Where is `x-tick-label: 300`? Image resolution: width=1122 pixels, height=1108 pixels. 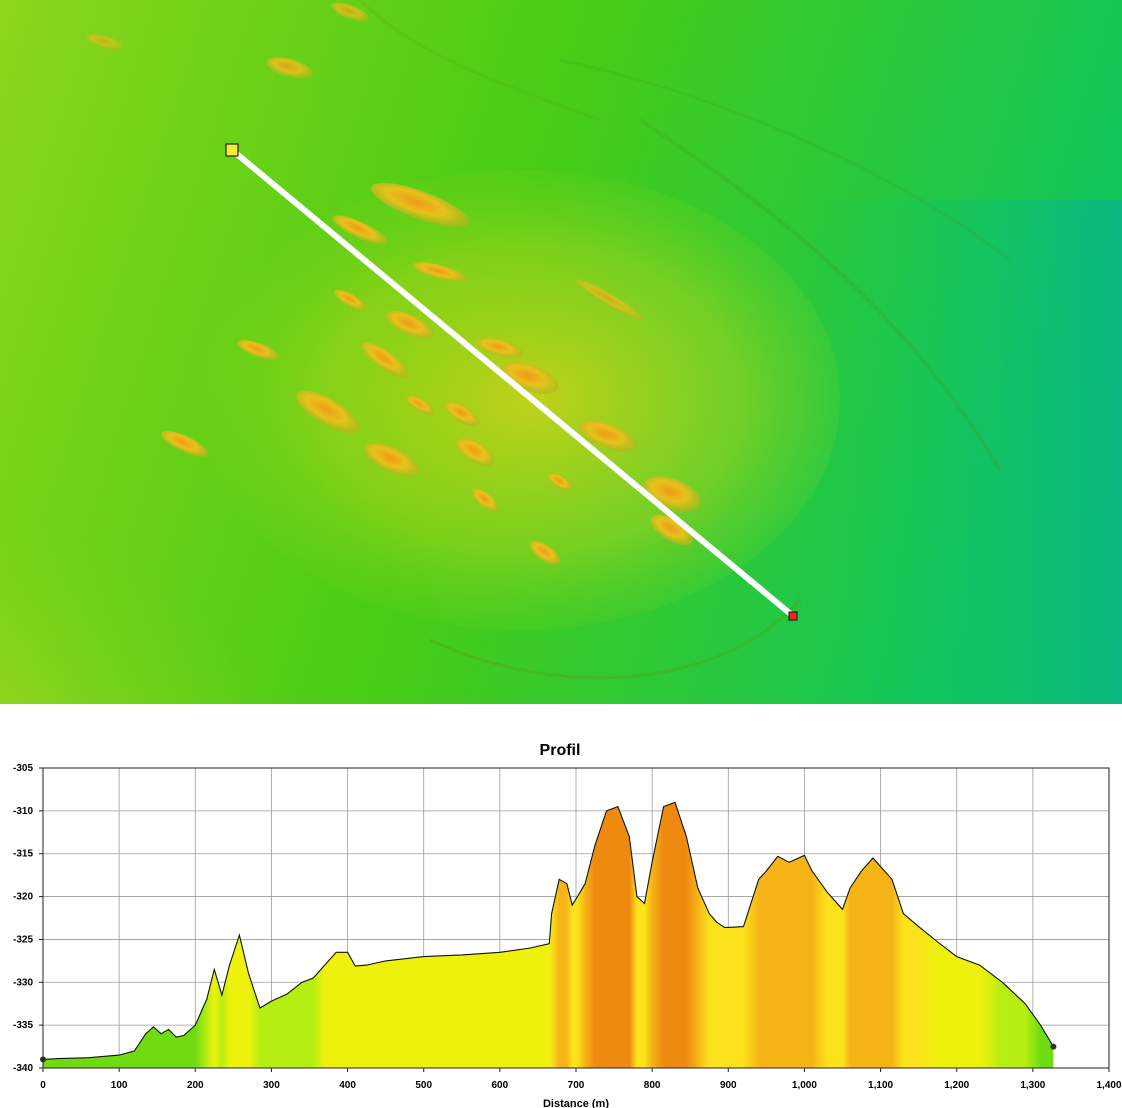 x-tick-label: 300 is located at coordinates (271, 1085).